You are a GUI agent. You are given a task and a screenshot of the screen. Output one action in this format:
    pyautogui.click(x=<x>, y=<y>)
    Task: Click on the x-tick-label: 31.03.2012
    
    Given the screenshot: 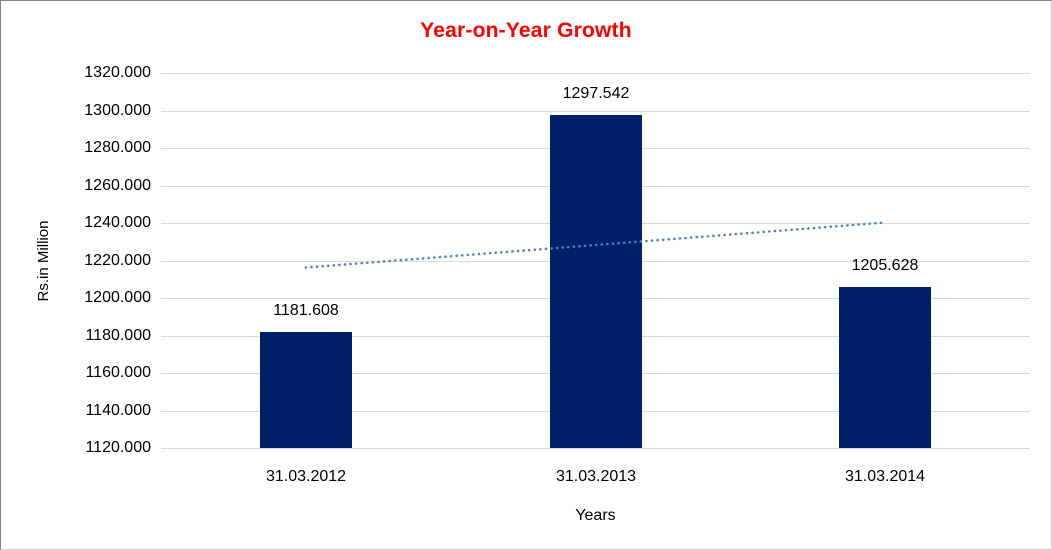 What is the action you would take?
    pyautogui.click(x=306, y=476)
    